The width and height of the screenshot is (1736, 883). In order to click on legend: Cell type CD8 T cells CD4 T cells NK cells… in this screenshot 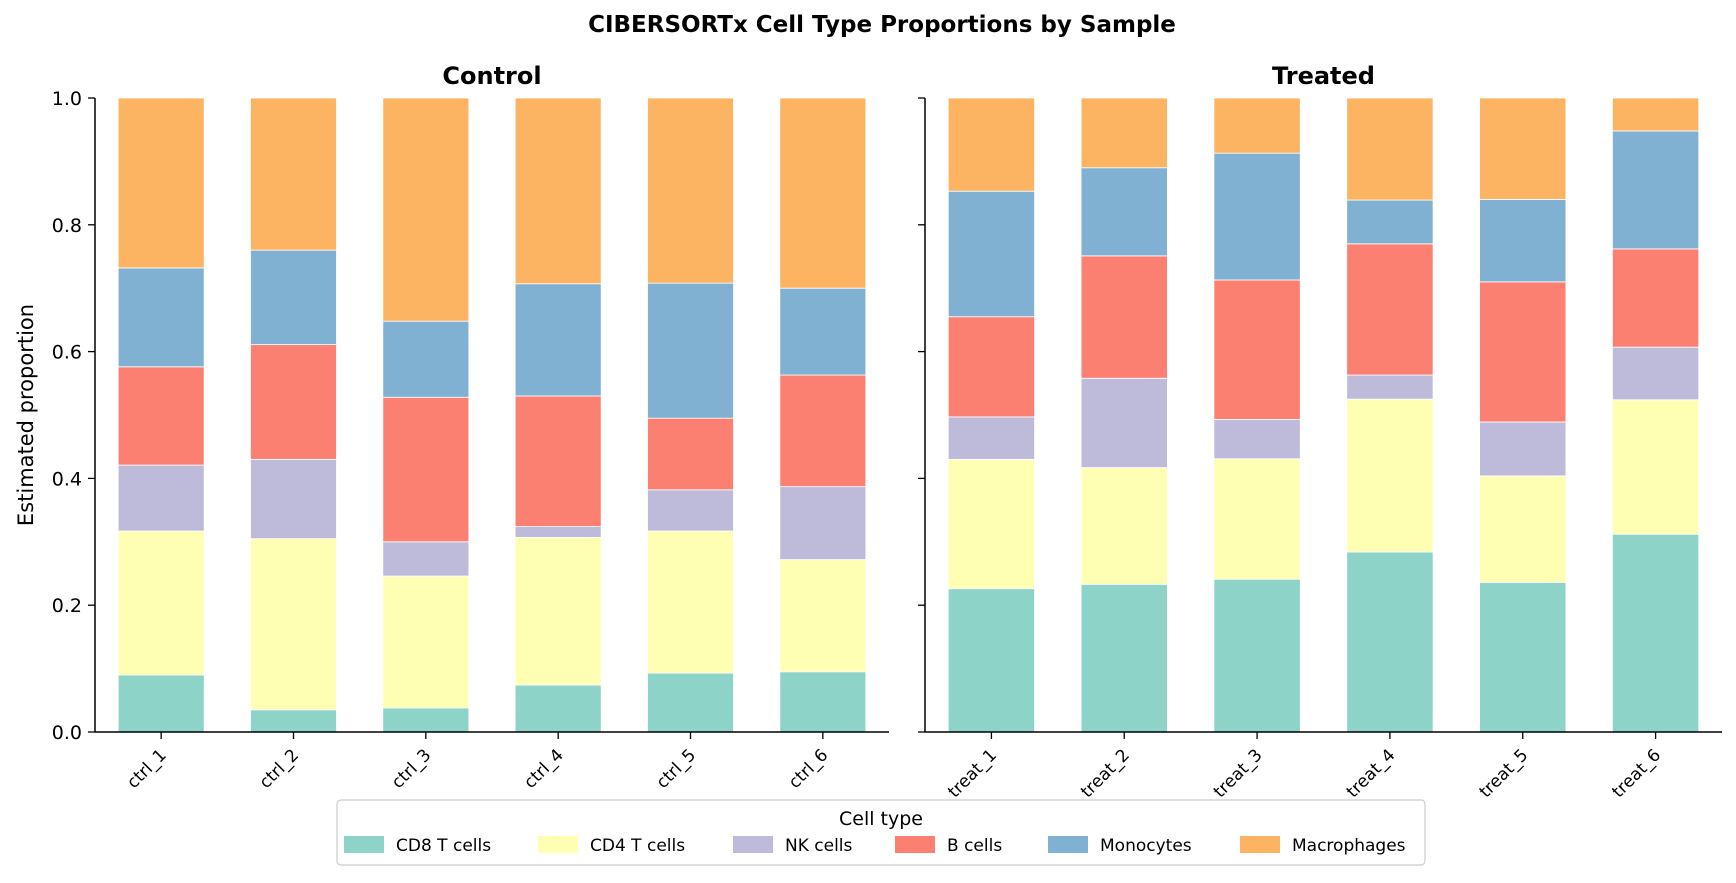, I will do `click(881, 832)`.